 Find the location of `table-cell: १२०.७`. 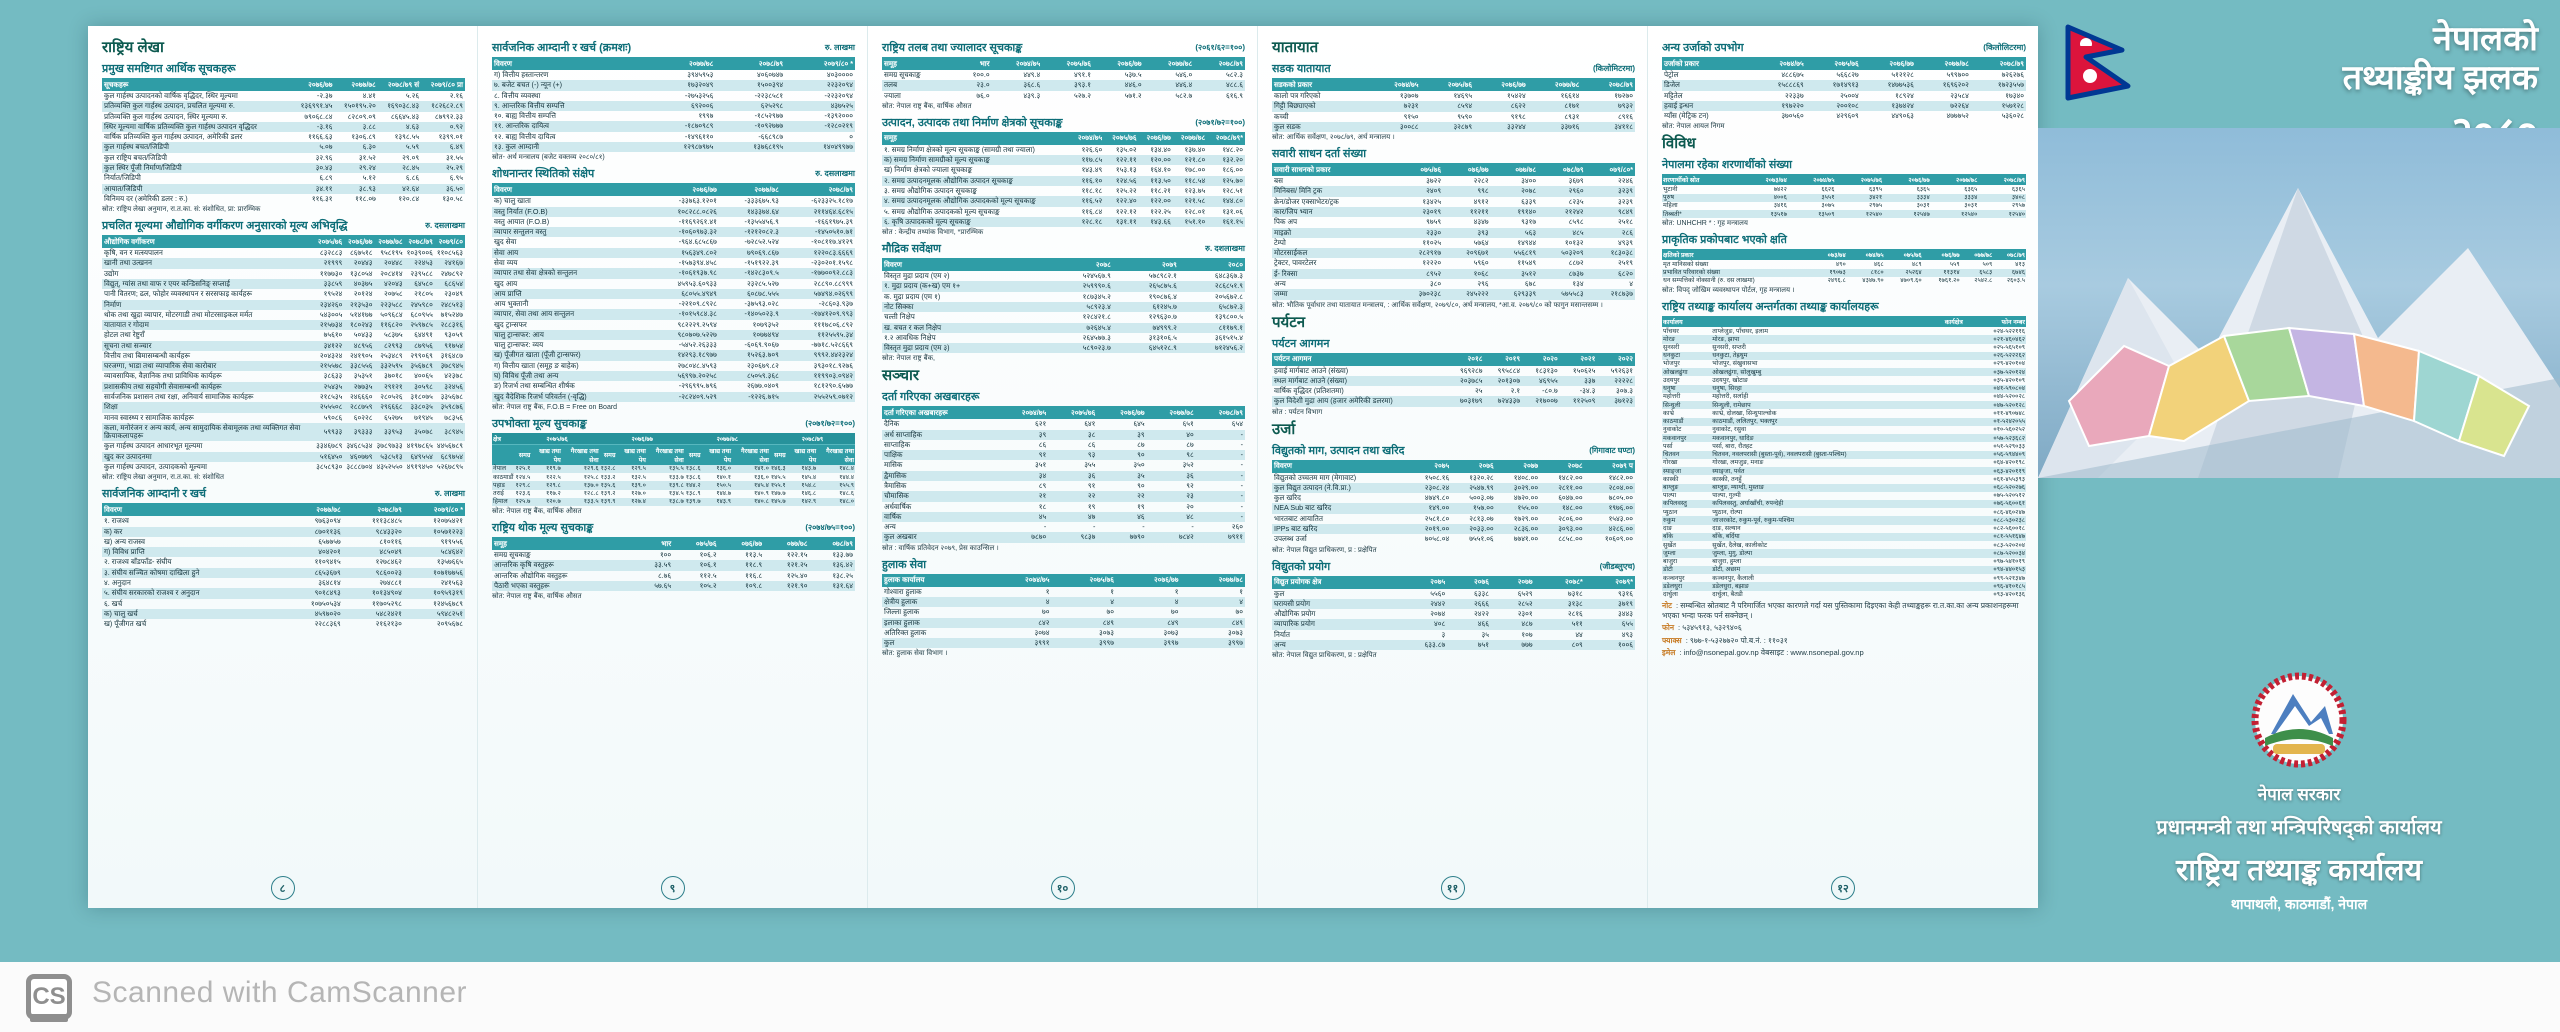

table-cell: १२०.७ is located at coordinates (546, 502).